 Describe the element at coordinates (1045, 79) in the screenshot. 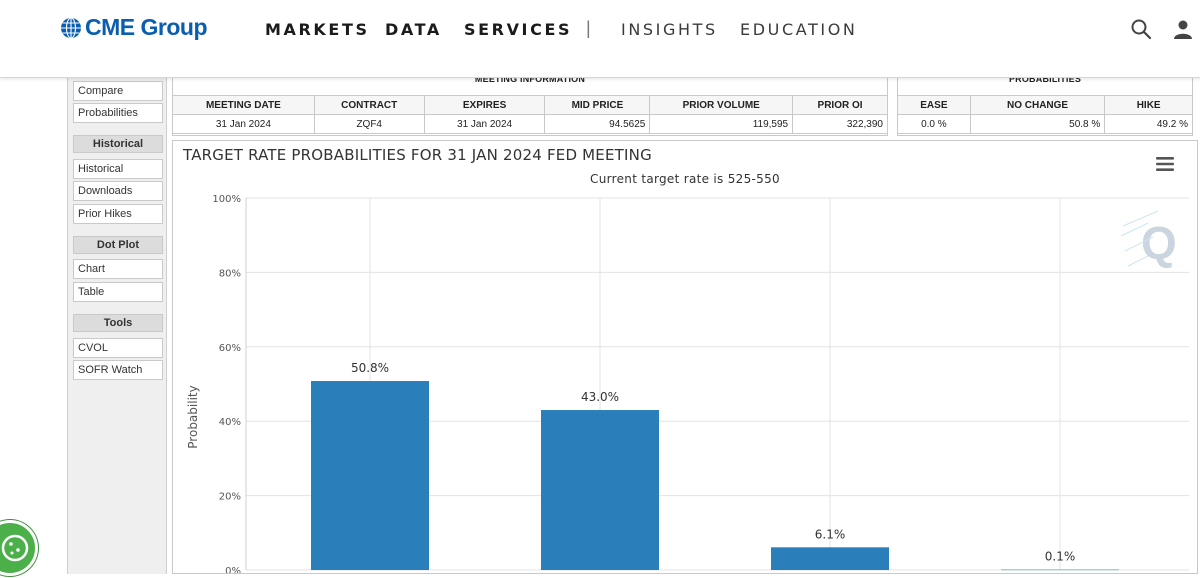

I see `probabilities-title: PROBABILITIES` at that location.